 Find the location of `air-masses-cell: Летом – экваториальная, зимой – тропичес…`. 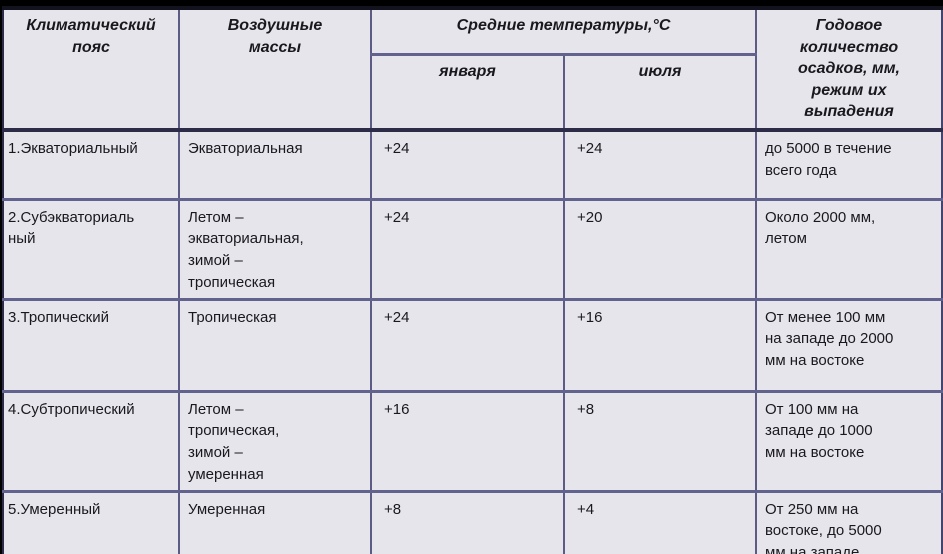

air-masses-cell: Летом – экваториальная, зимой – тропичес… is located at coordinates (275, 249).